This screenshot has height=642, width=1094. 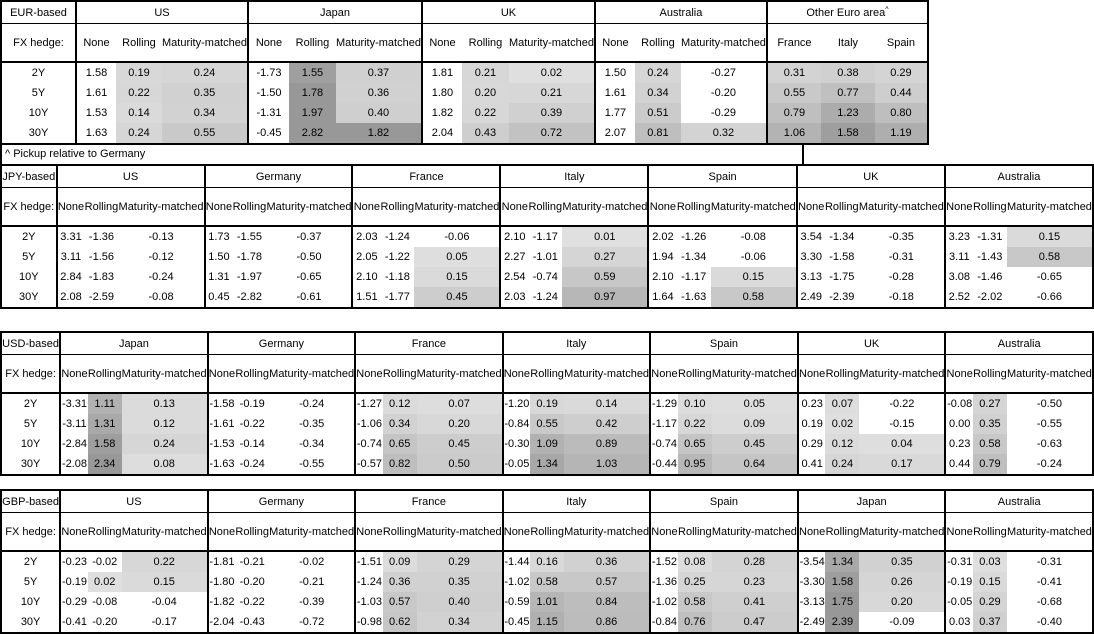 What do you see at coordinates (847, 72) in the screenshot?
I see `value-cell: 0.38` at bounding box center [847, 72].